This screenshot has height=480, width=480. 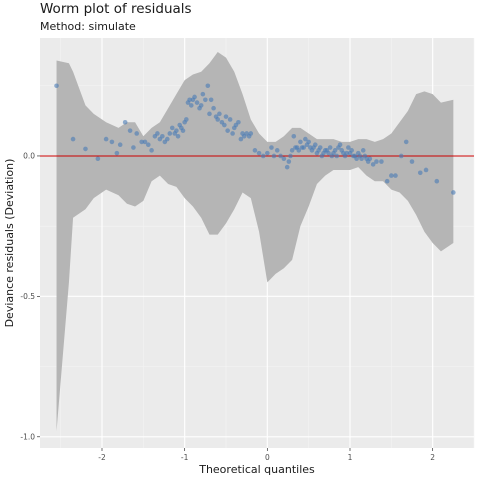 What do you see at coordinates (102, 457) in the screenshot?
I see `x-tick-label: -2` at bounding box center [102, 457].